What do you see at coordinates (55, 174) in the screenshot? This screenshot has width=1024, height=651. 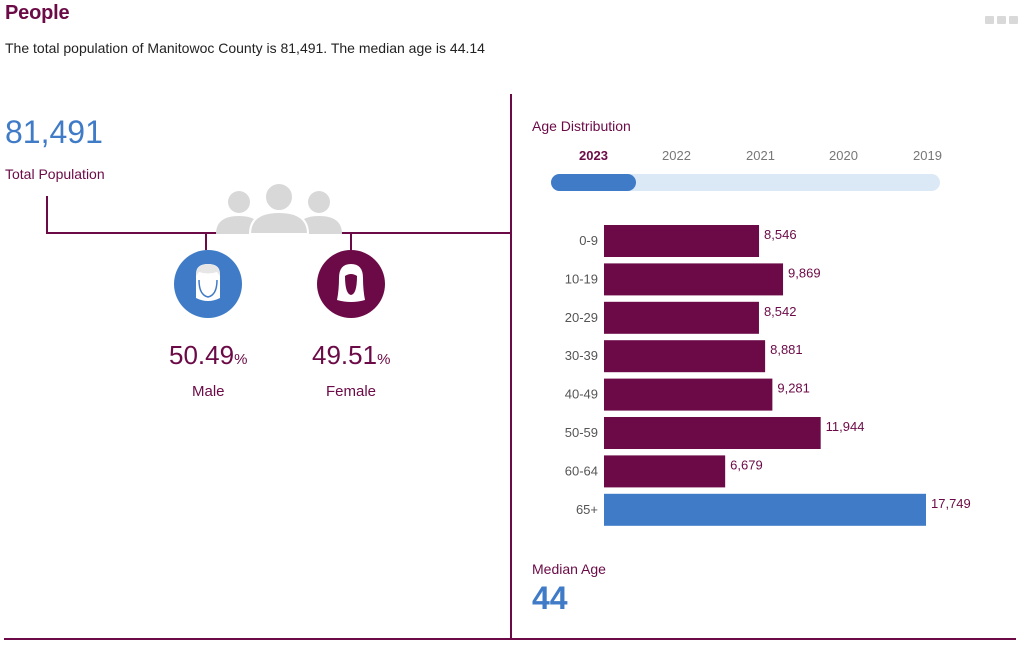 I see `total-population-label: Total Population` at bounding box center [55, 174].